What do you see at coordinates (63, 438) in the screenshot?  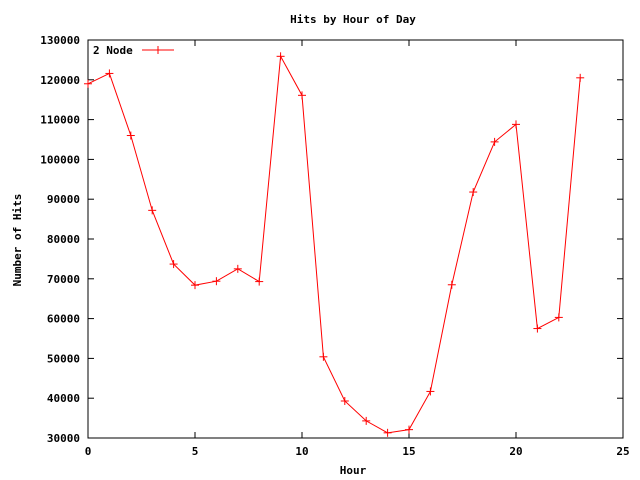 I see `y-tick-label: 30000` at bounding box center [63, 438].